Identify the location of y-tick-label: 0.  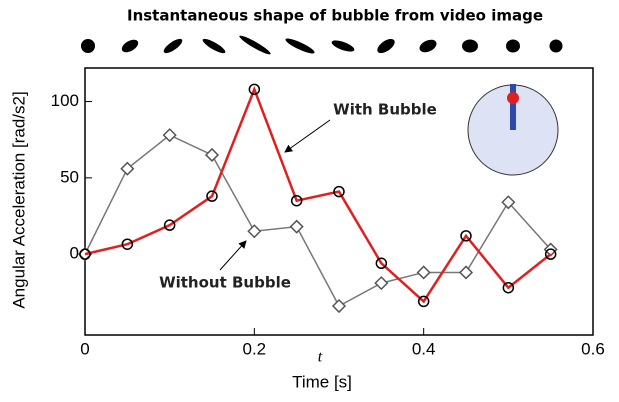
(74, 253).